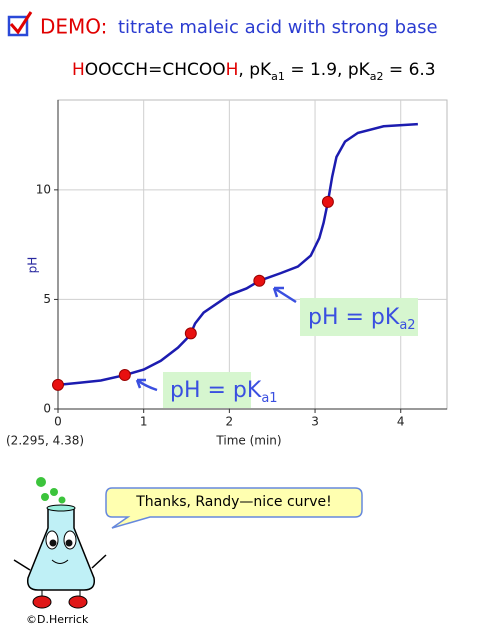  What do you see at coordinates (18, 26) in the screenshot?
I see `checkbox-icon` at bounding box center [18, 26].